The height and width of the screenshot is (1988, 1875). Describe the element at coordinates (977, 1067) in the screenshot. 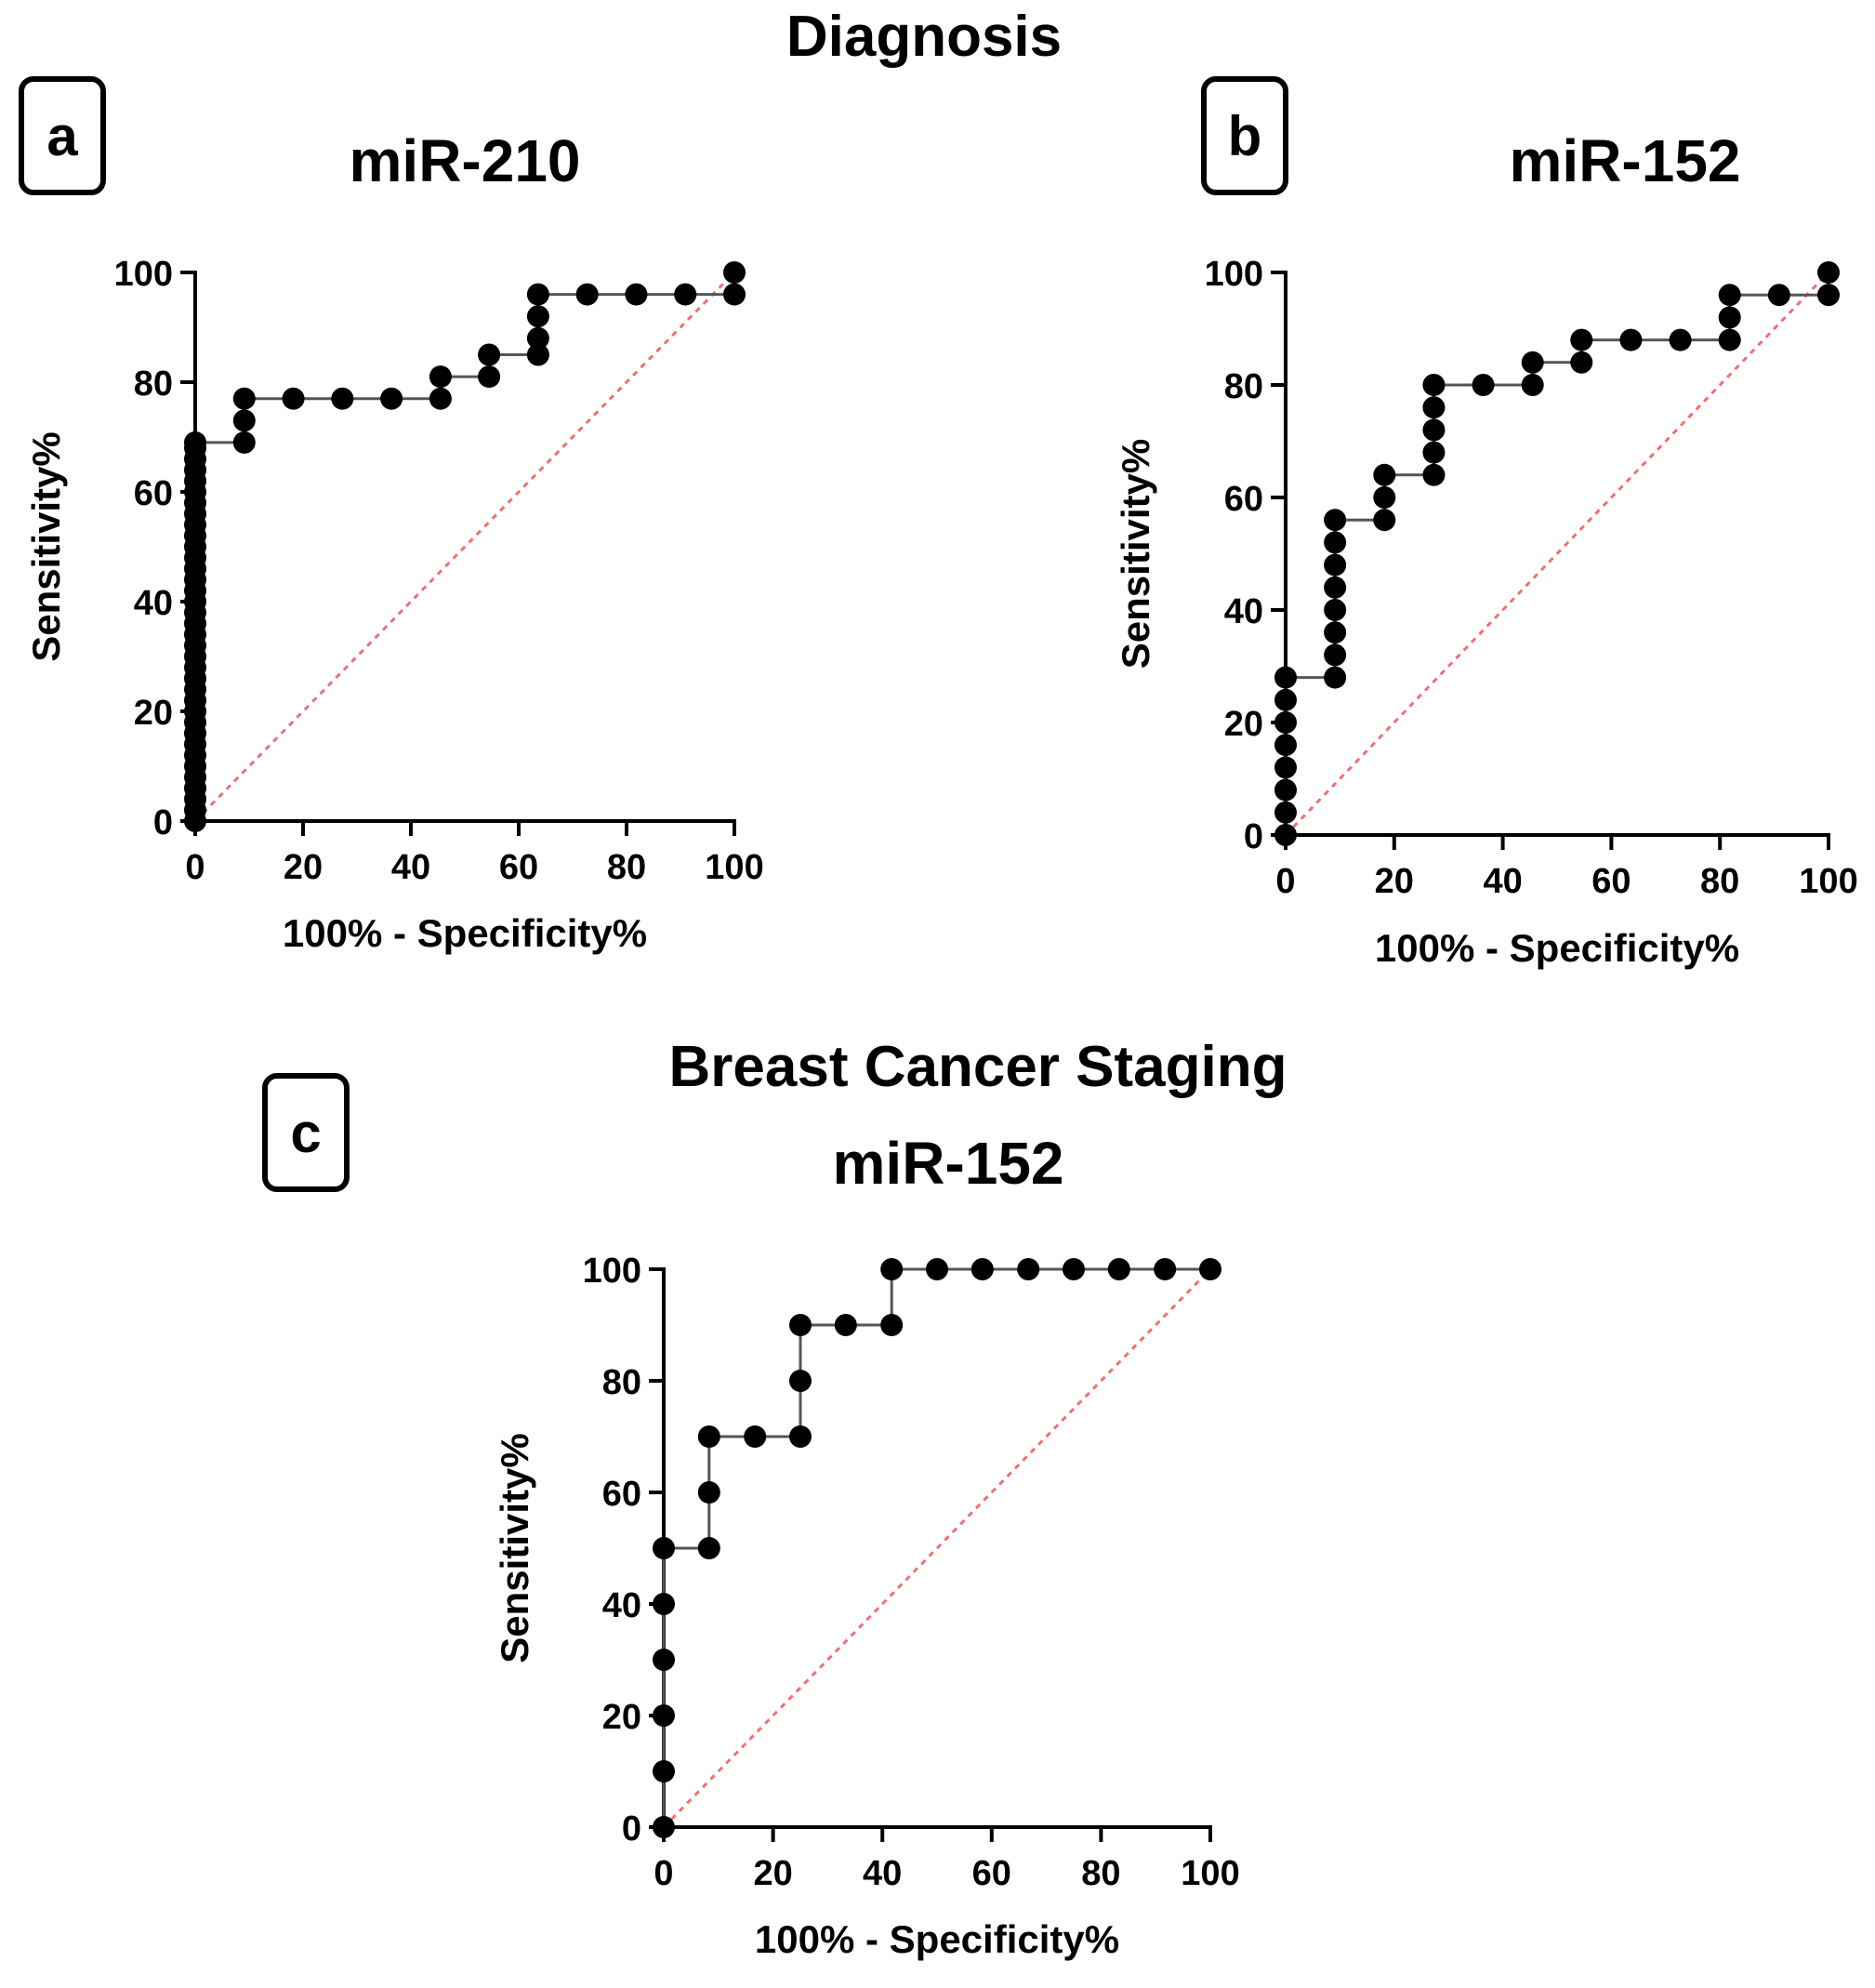

I see `staging-heading: Breast Cancer Staging` at that location.